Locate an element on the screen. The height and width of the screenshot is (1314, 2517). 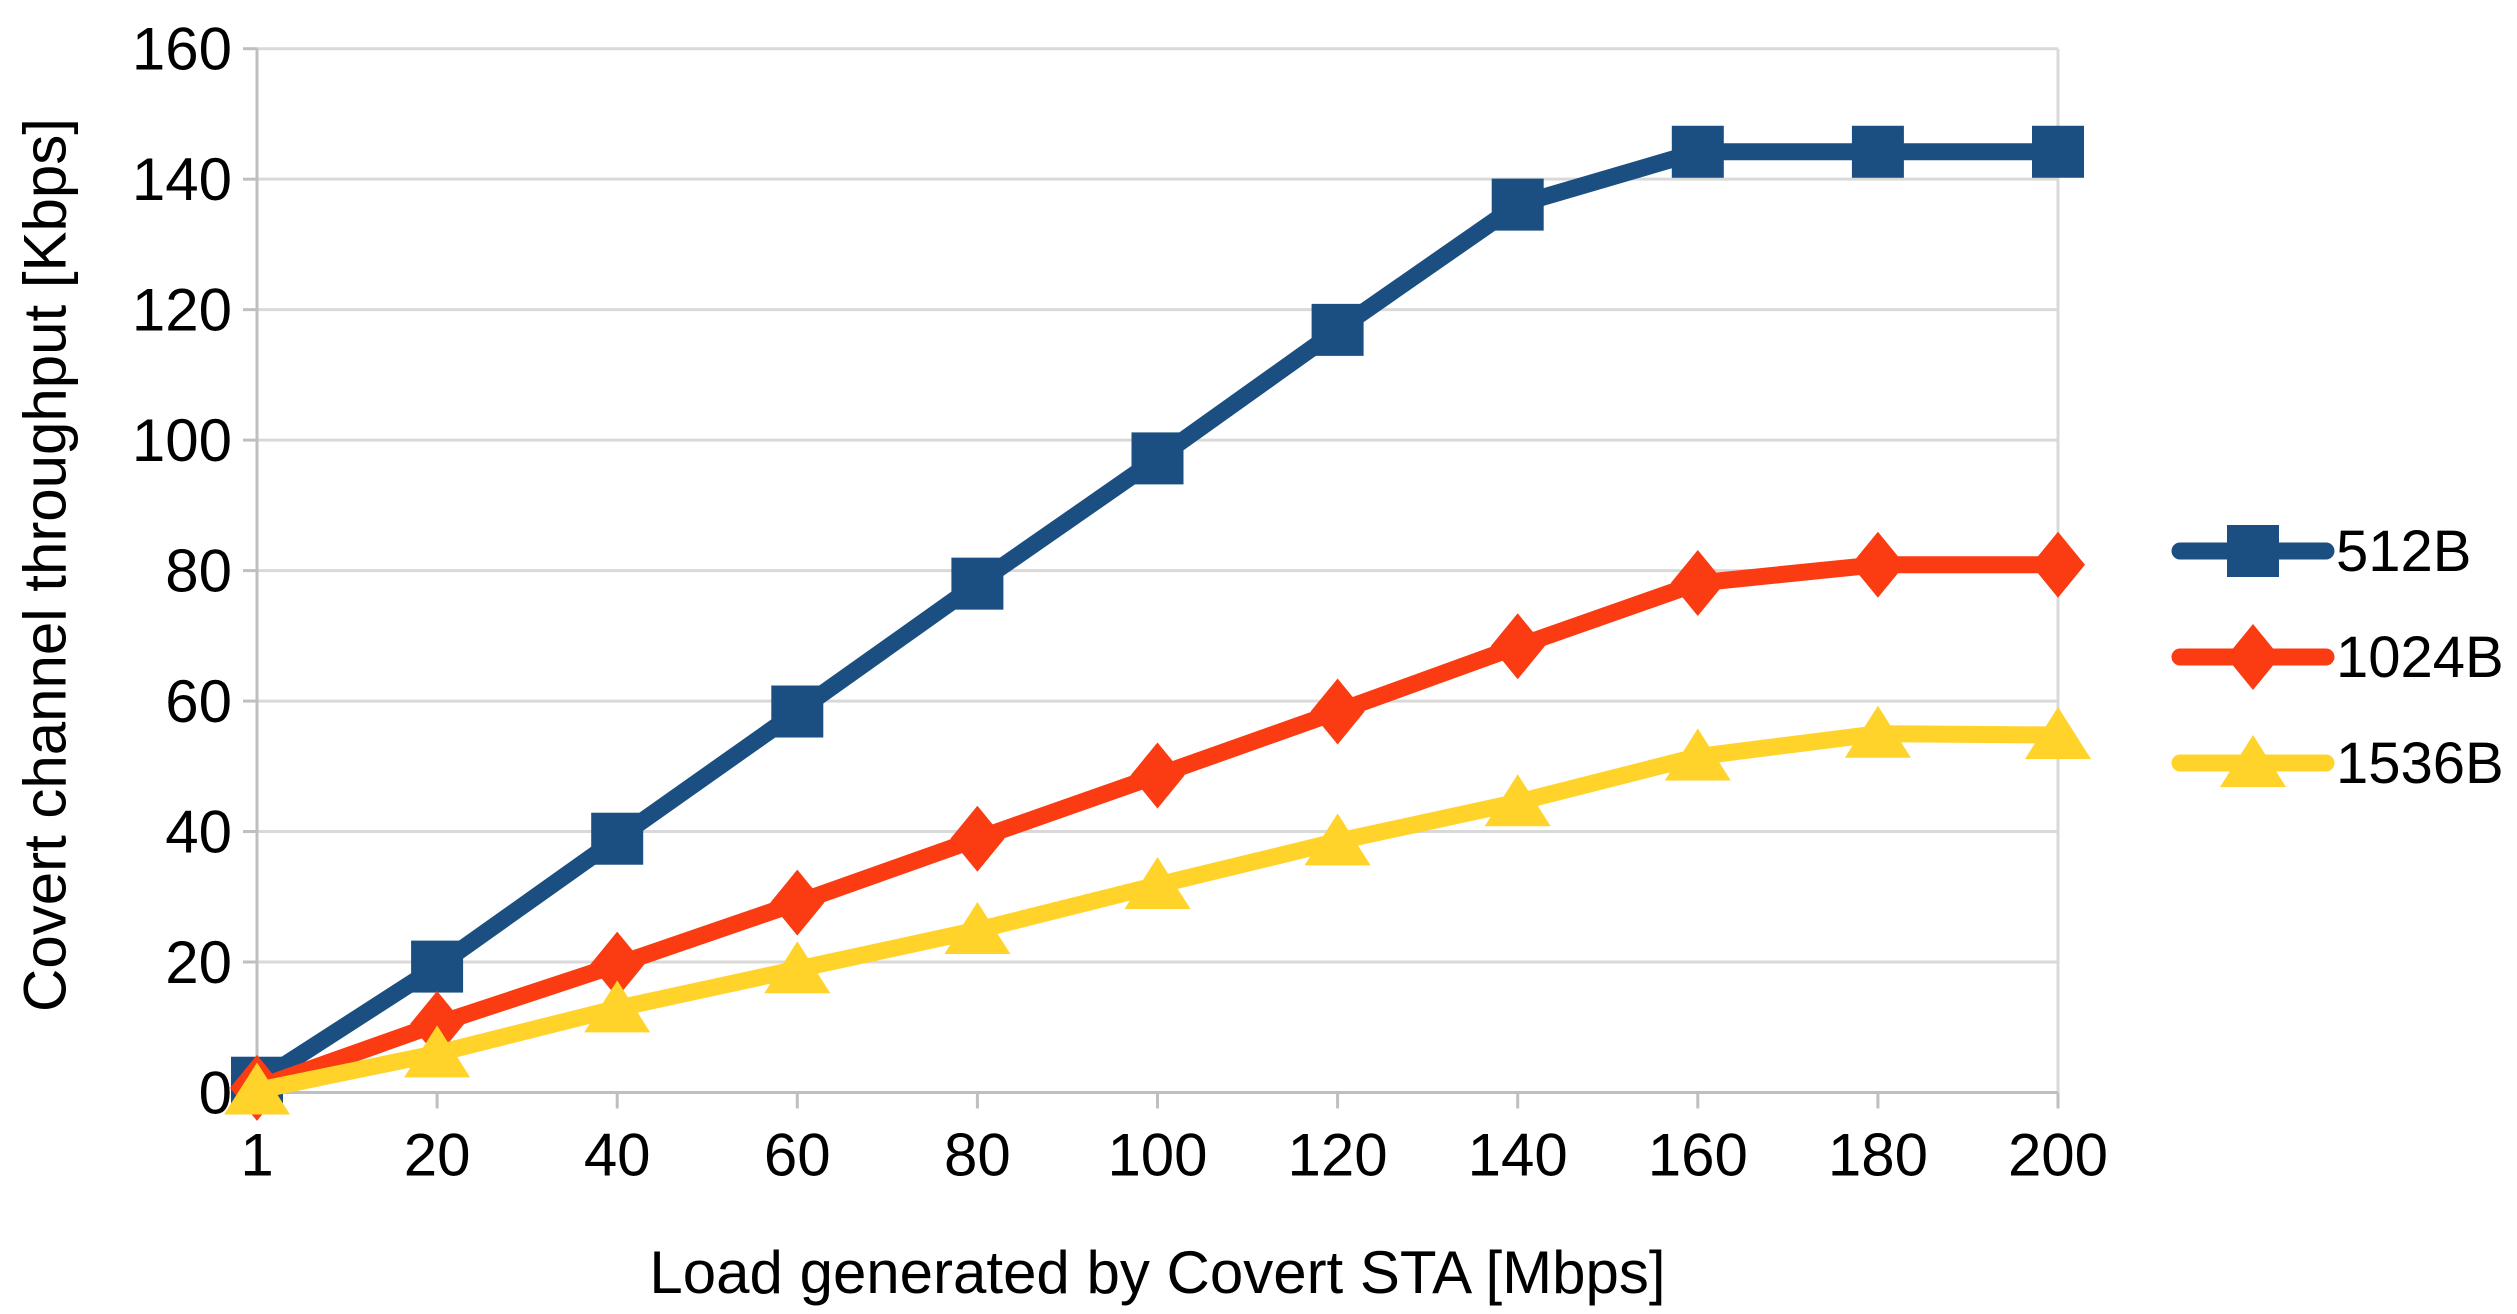
legend-label-1024B: 1024B is located at coordinates (2420, 657).